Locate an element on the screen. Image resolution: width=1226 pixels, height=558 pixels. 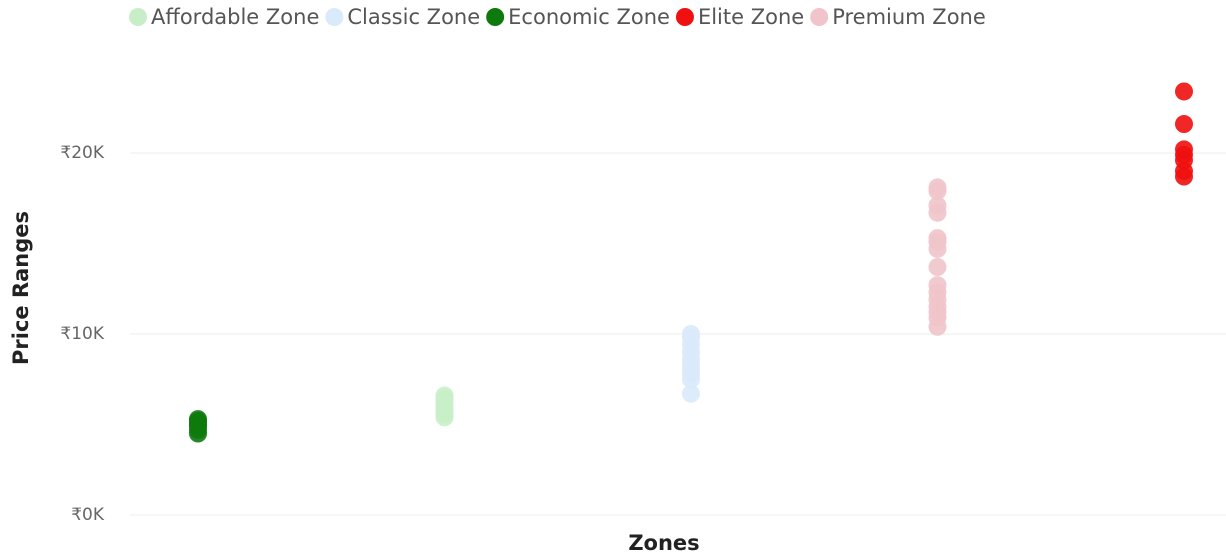
legend-label: Economic Zone is located at coordinates (589, 17).